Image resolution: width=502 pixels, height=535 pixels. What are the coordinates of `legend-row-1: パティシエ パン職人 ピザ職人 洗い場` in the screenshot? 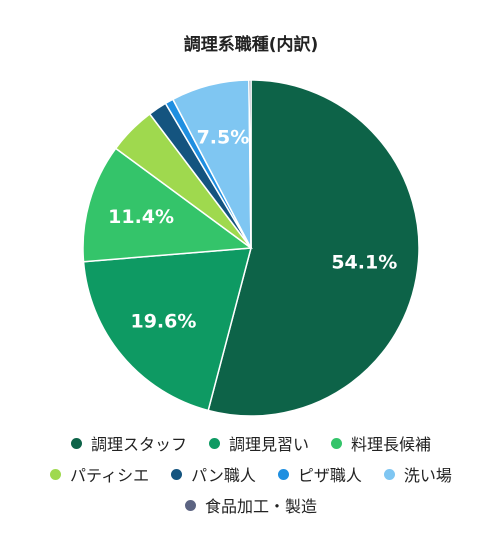 It's located at (251, 474).